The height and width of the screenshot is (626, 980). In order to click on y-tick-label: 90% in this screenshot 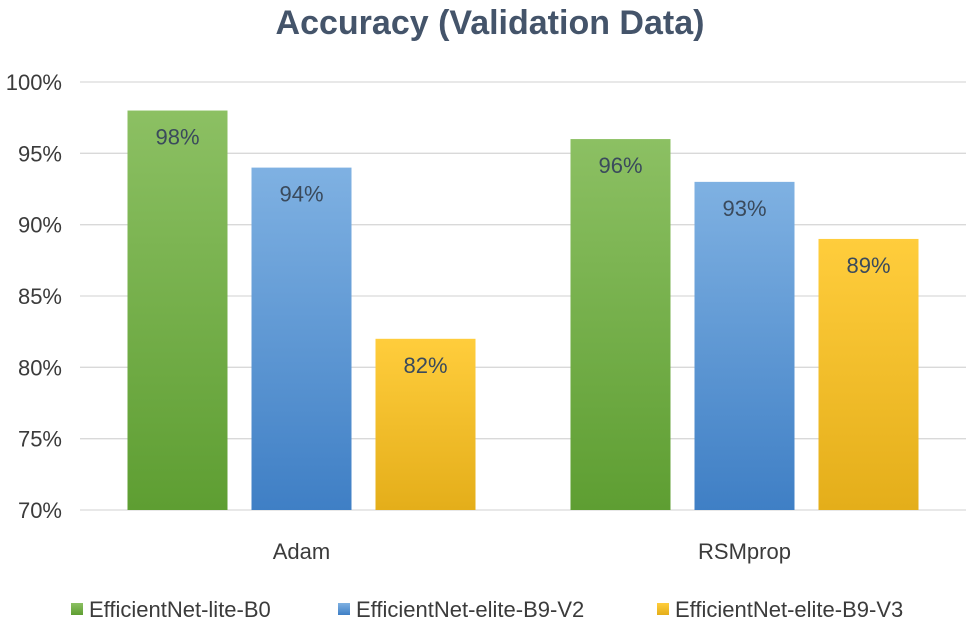, I will do `click(40, 225)`.